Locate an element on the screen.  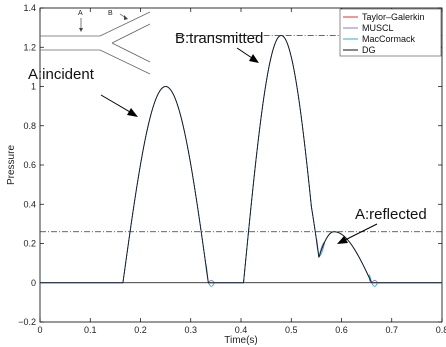
x-tick-label: 0.1 is located at coordinates (90, 330).